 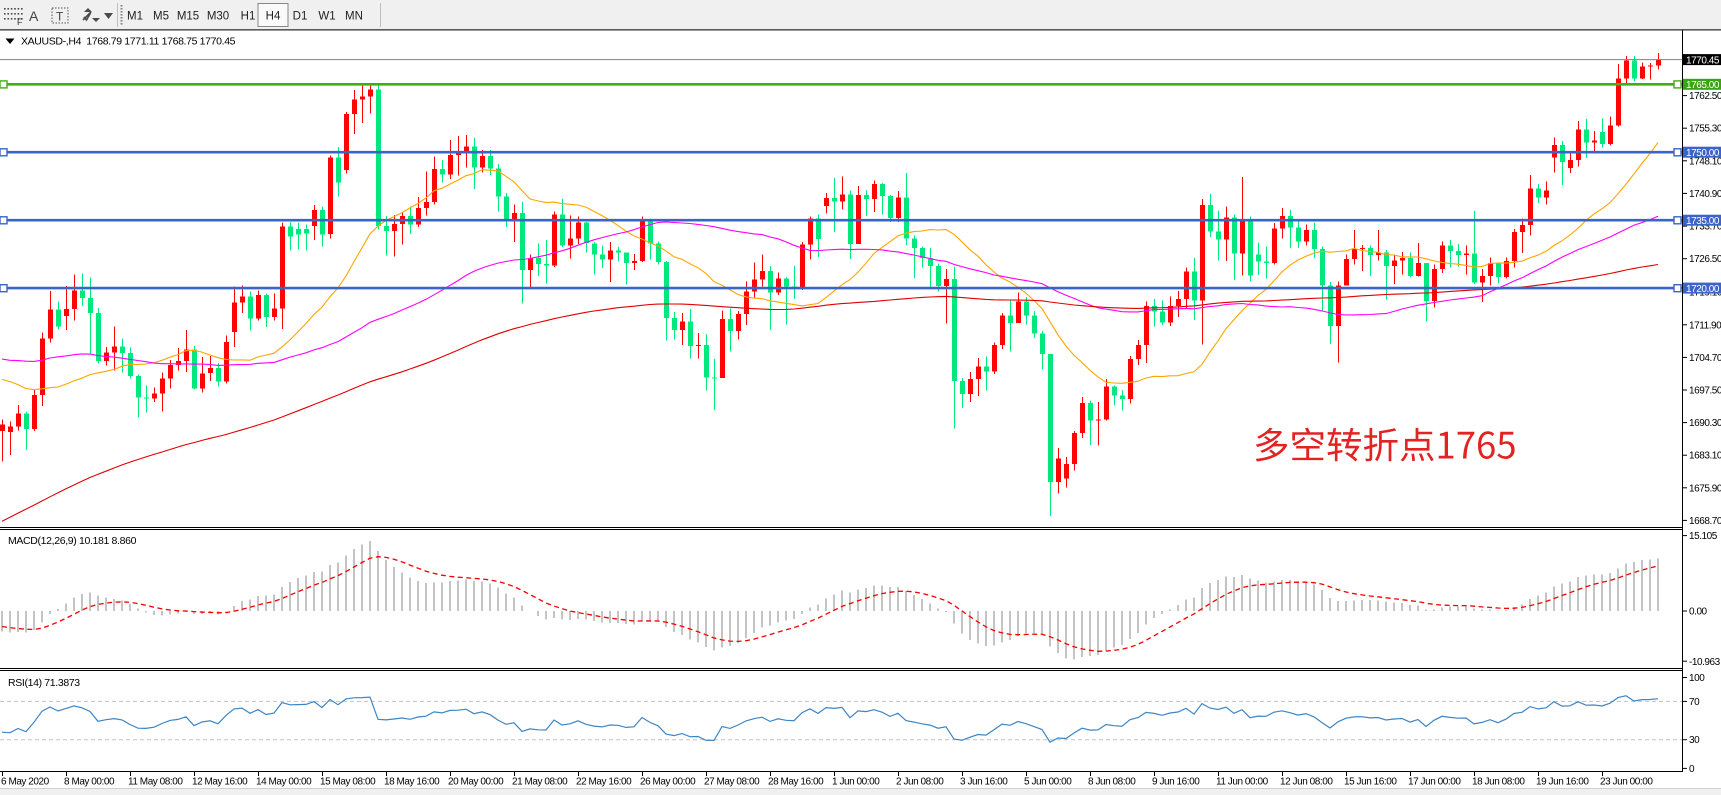 What do you see at coordinates (476, 782) in the screenshot?
I see `svg-text: 20 May 00:00` at bounding box center [476, 782].